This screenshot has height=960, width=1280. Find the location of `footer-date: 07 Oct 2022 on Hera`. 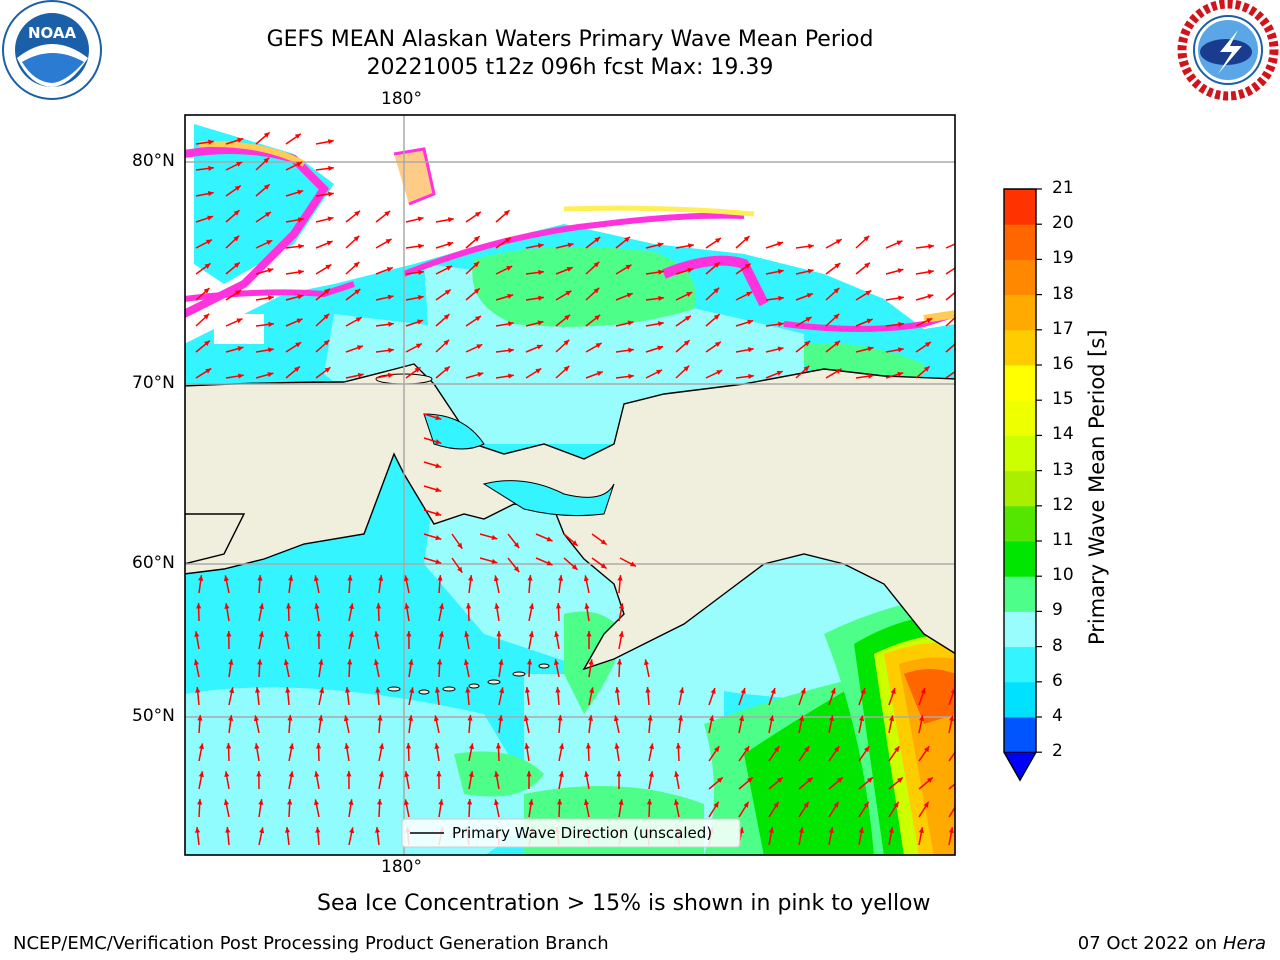

footer-date: 07 Oct 2022 on Hera is located at coordinates (1172, 943).